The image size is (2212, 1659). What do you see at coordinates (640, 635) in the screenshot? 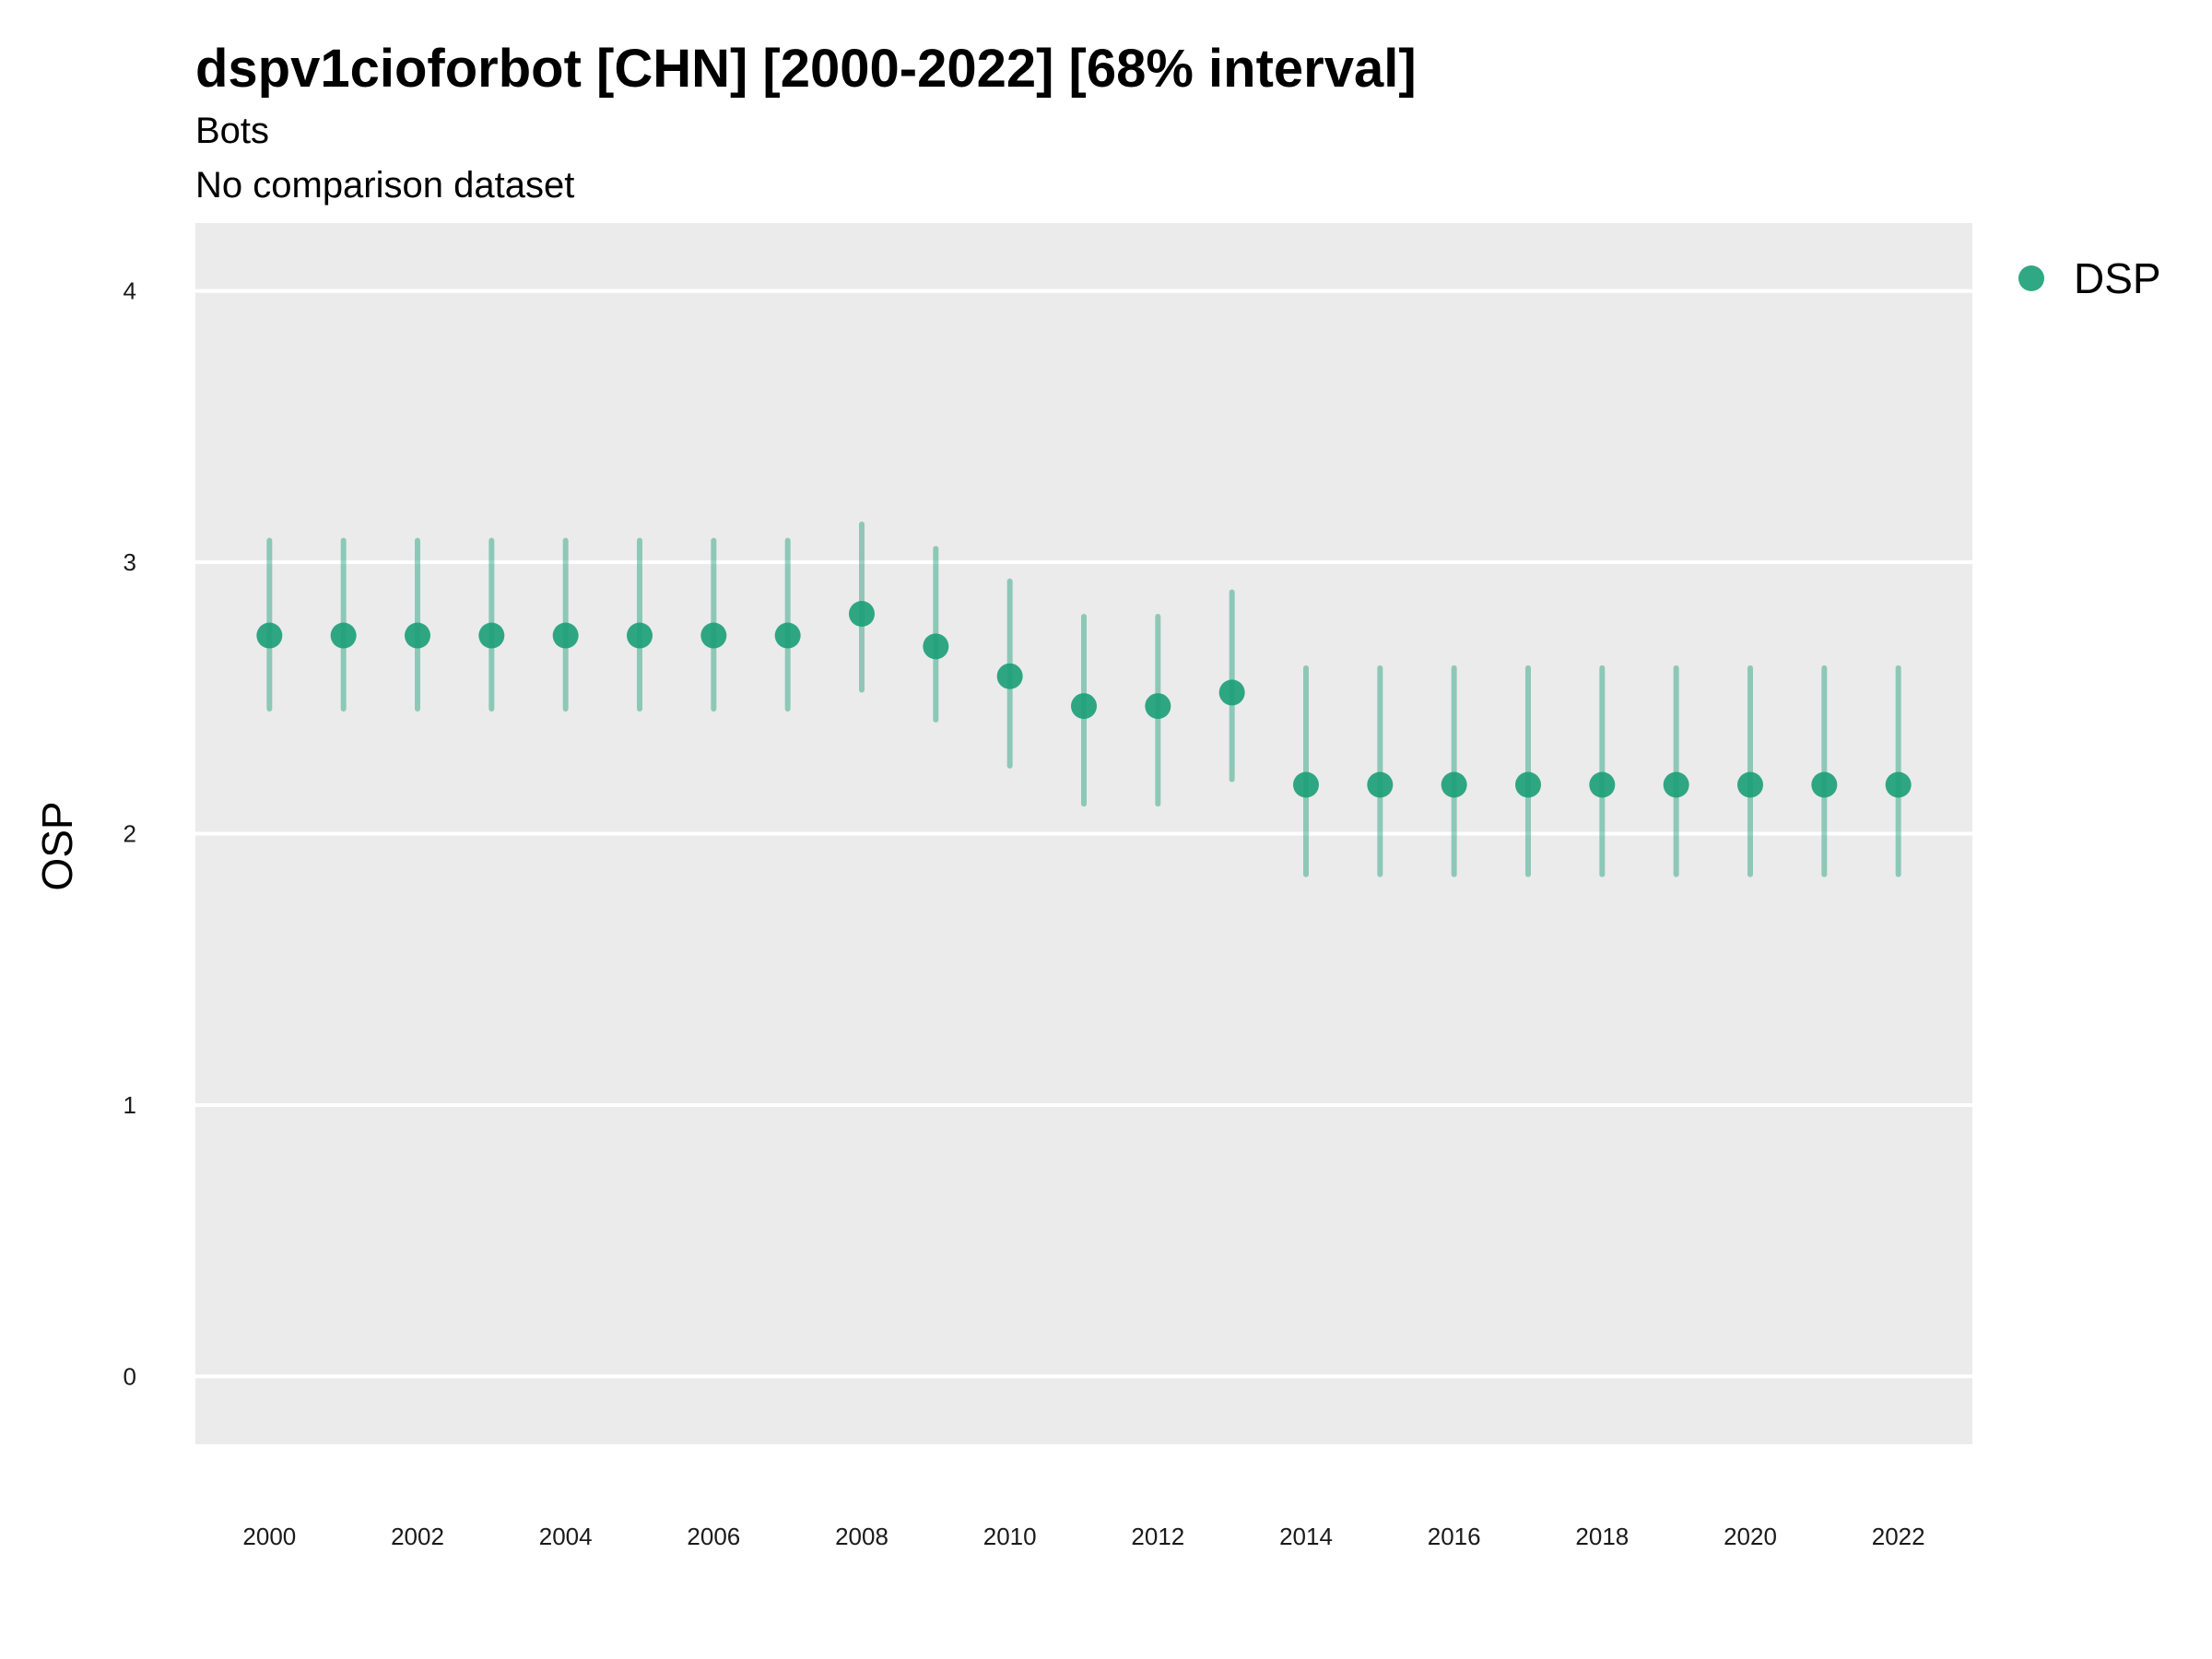
I see `data-point-2005` at bounding box center [640, 635].